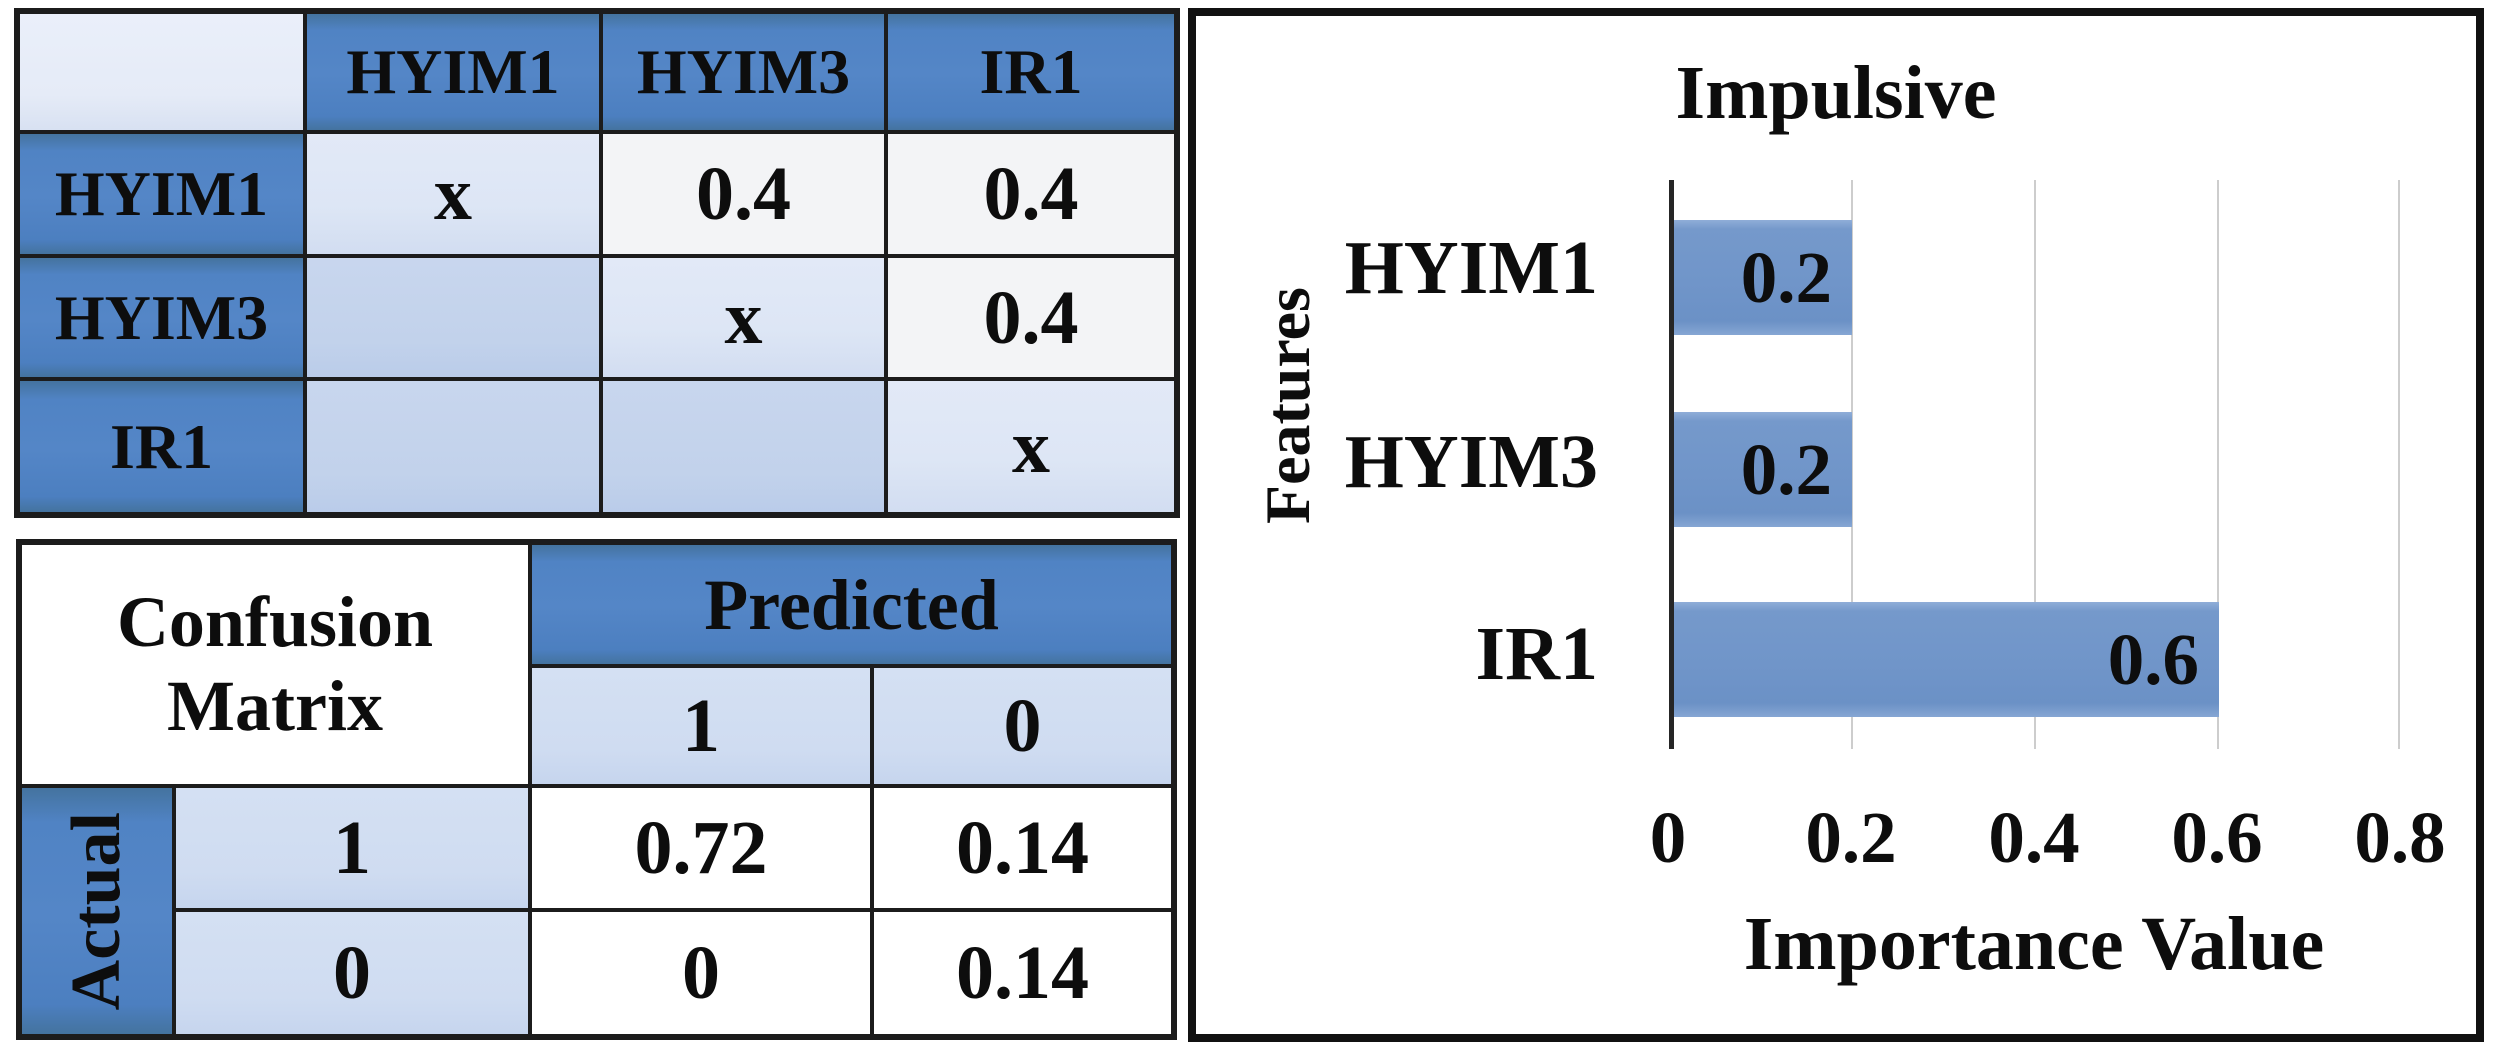 Image resolution: width=2500 pixels, height=1057 pixels. What do you see at coordinates (275, 664) in the screenshot?
I see `confusion-matrix-title: Confusion Matrix` at bounding box center [275, 664].